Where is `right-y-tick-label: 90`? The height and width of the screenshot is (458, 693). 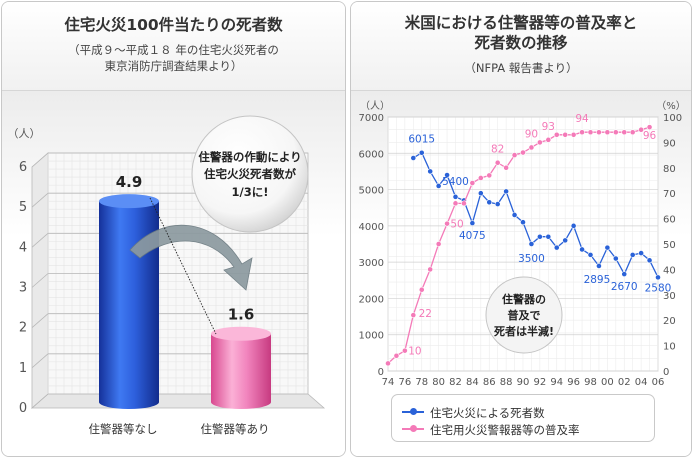
right-y-tick-label: 90 is located at coordinates (669, 143).